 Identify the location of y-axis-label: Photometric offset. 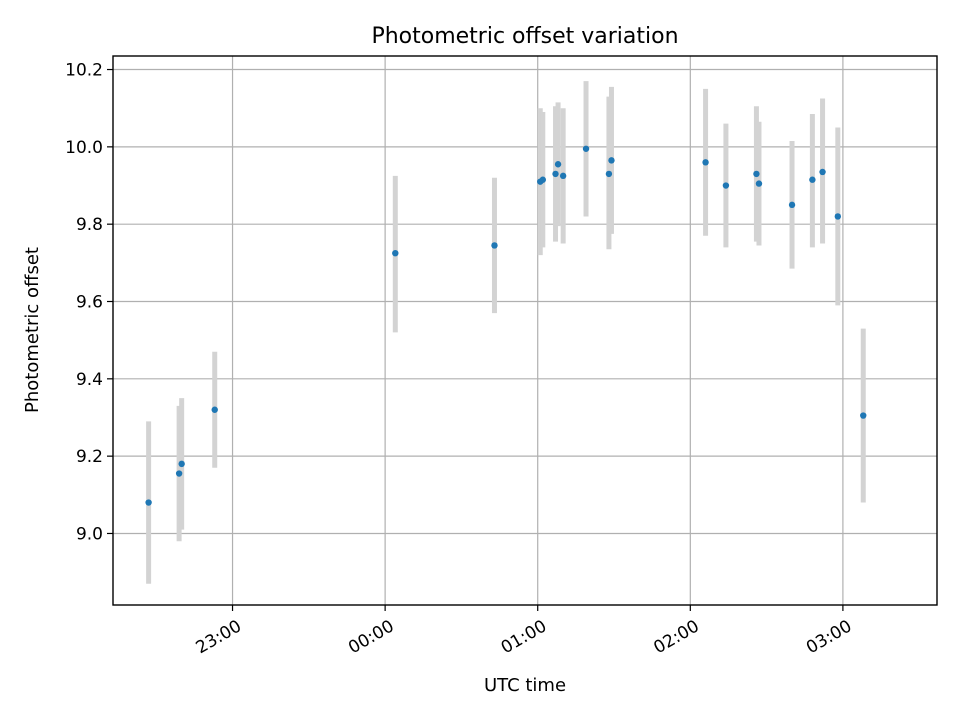
(32, 330).